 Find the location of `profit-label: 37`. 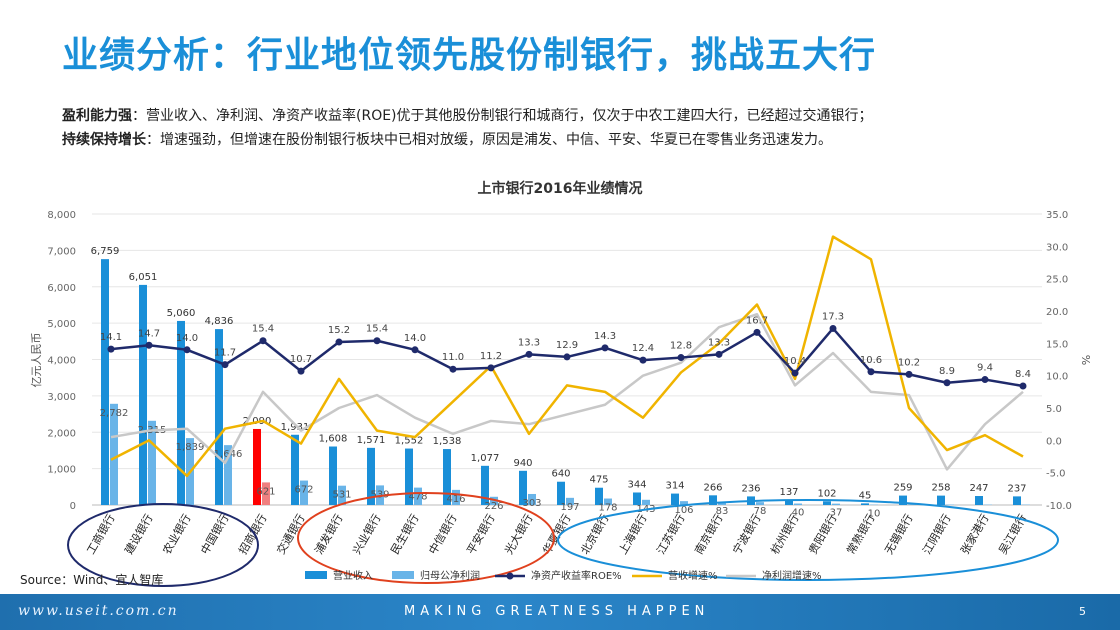

profit-label: 37 is located at coordinates (836, 513).